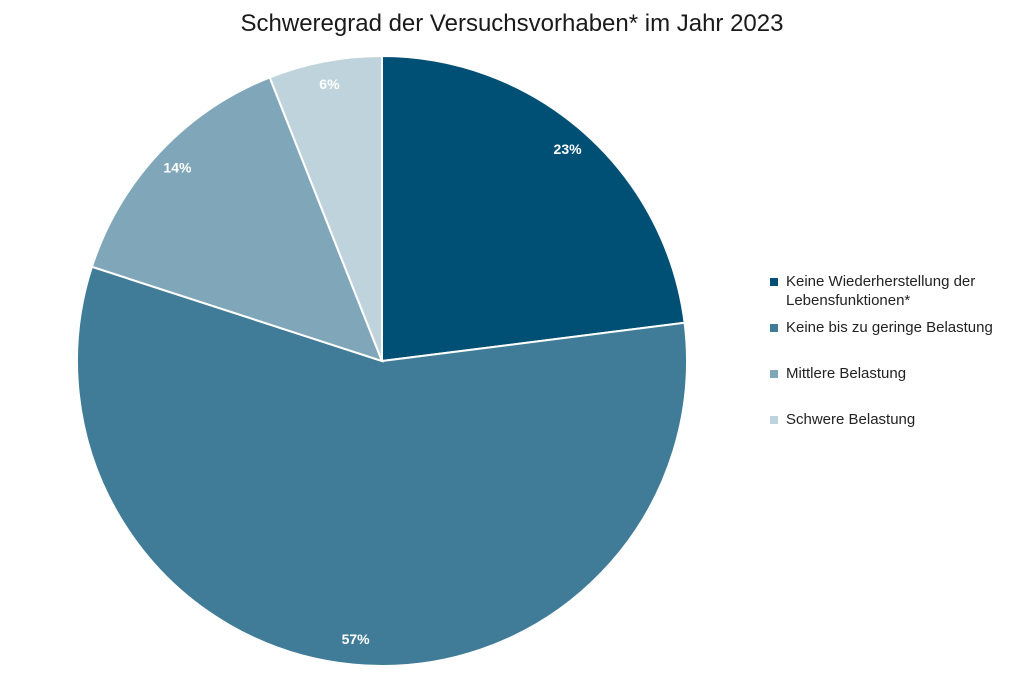 This screenshot has width=1024, height=683. I want to click on legend-item-schwere-belastung: Schwere Belastung, so click(895, 419).